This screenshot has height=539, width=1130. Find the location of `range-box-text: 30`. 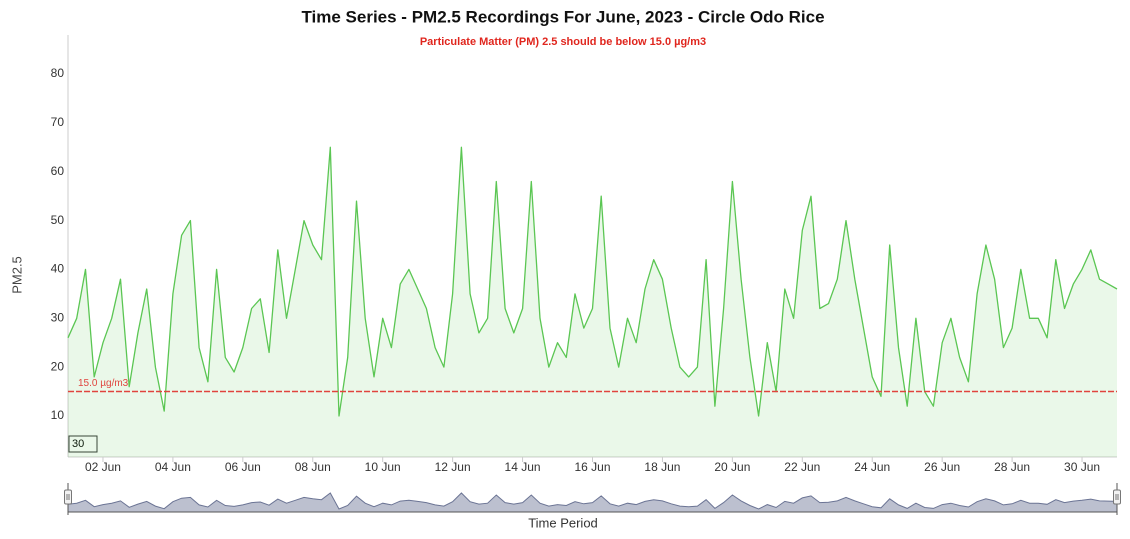

range-box-text: 30 is located at coordinates (78, 444).